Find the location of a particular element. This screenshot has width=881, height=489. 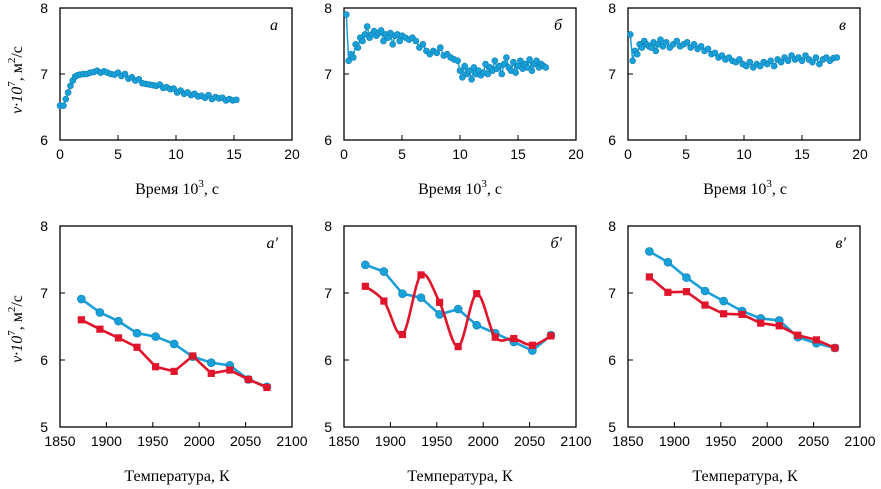

y-label-tail: /с is located at coordinates (17, 301).